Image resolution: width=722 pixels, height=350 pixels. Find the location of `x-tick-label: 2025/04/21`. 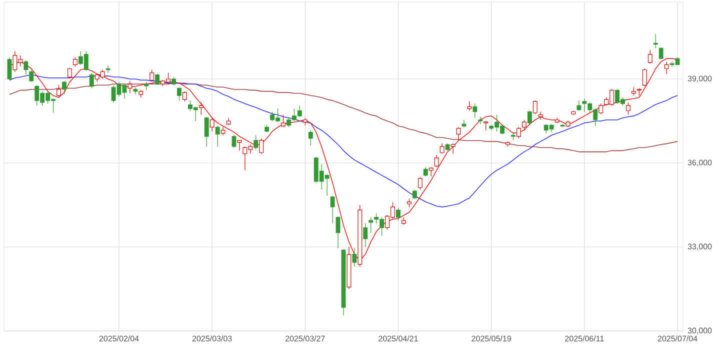

x-tick-label: 2025/04/21 is located at coordinates (398, 339).